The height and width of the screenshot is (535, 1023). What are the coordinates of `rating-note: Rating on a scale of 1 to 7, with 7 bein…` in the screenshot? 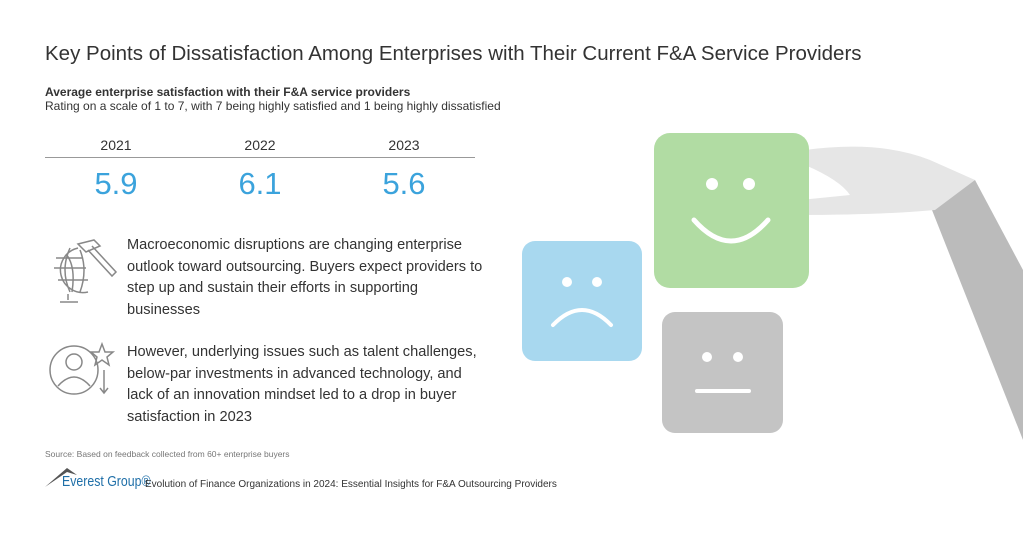 It's located at (273, 106).